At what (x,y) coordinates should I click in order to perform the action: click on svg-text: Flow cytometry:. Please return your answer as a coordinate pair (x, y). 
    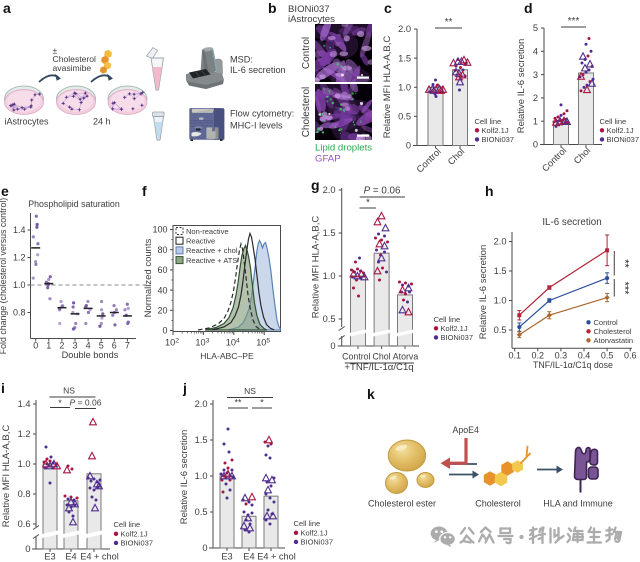
    Looking at the image, I should click on (262, 114).